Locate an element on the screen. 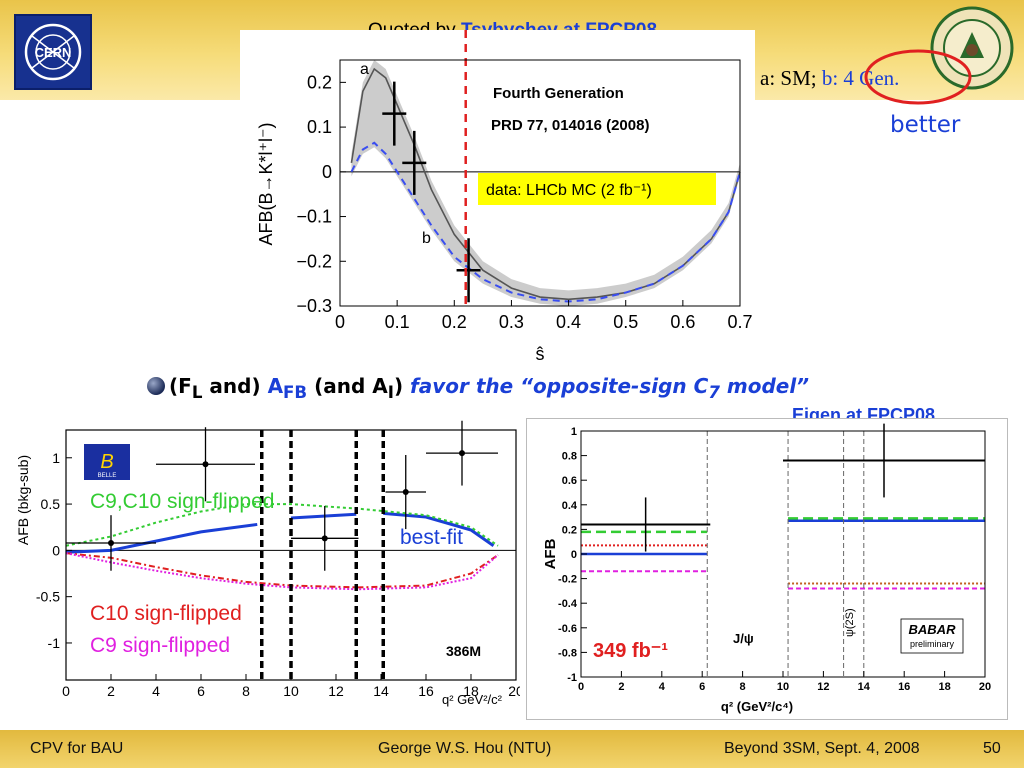 The image size is (1024, 768). bullet-ball-icon is located at coordinates (156, 386).